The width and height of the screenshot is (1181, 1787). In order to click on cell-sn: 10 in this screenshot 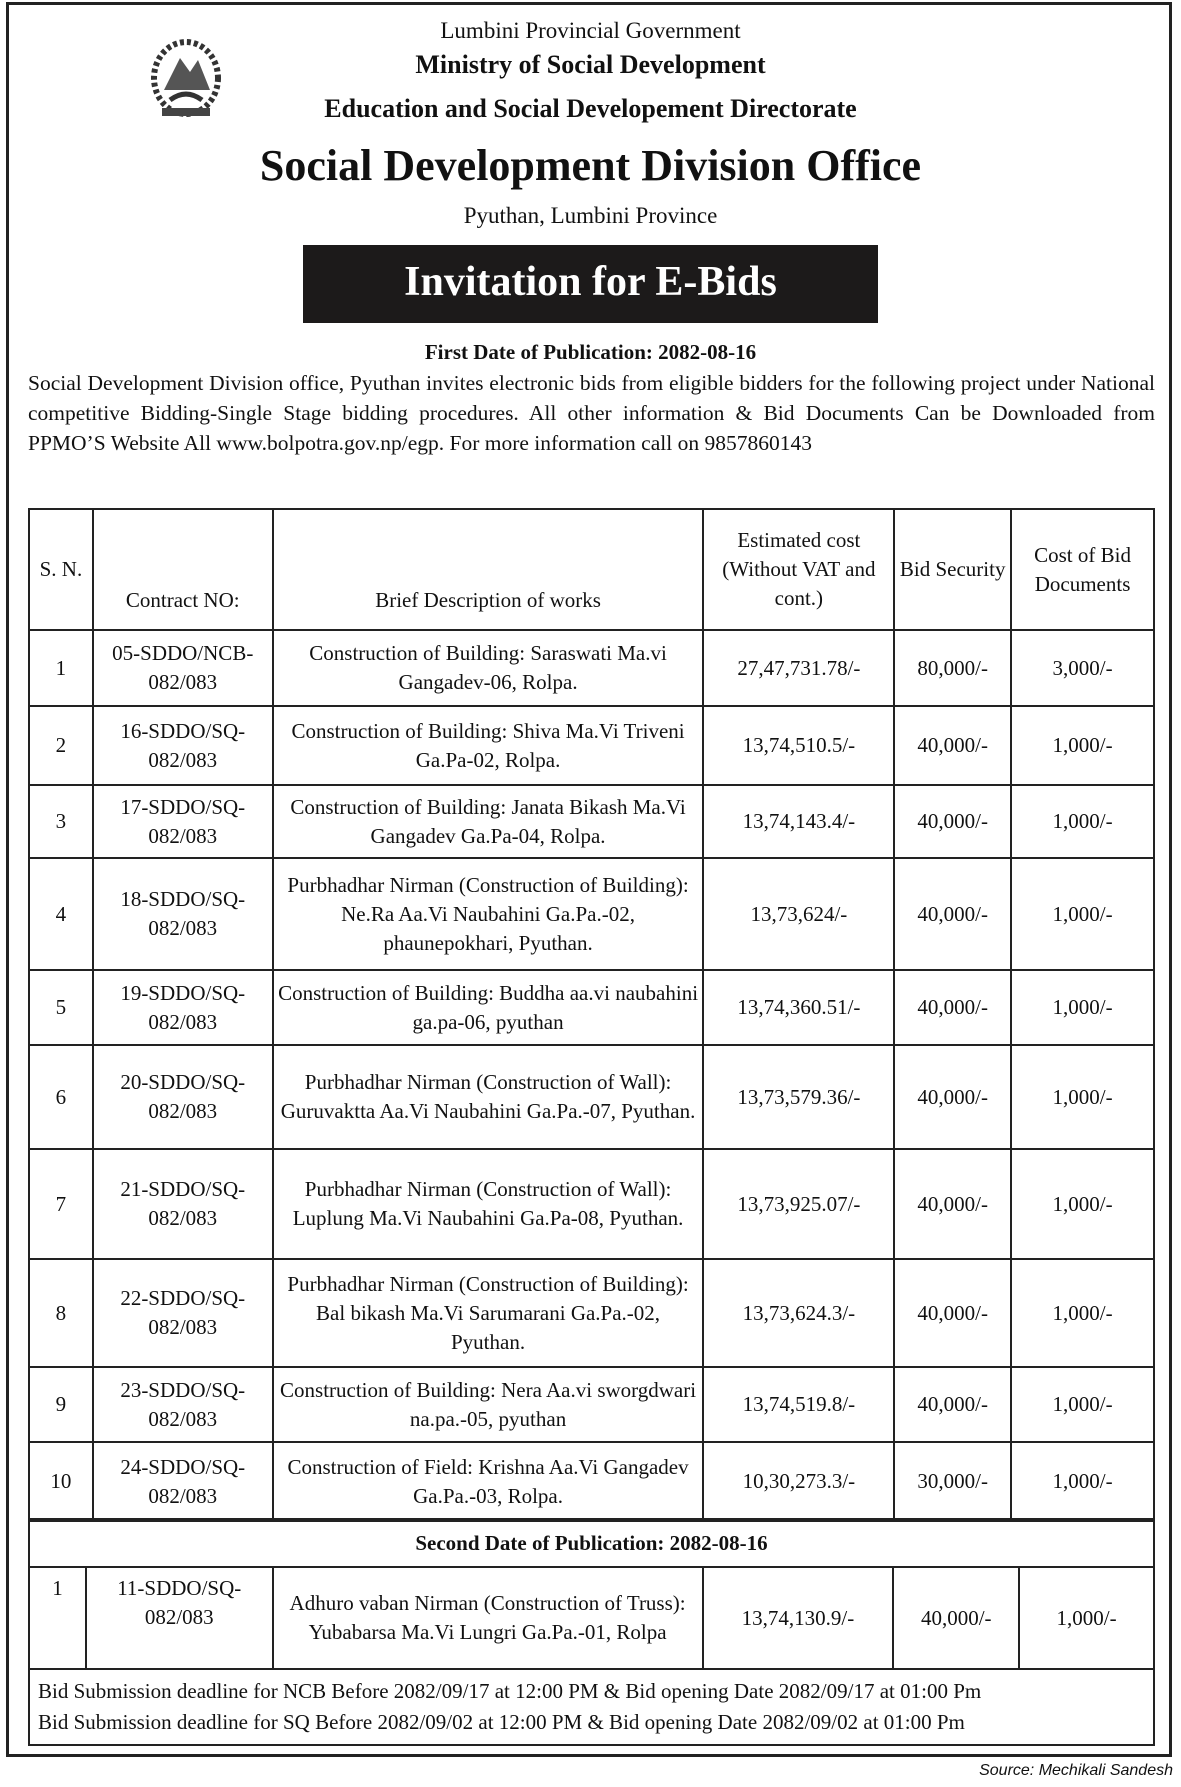, I will do `click(61, 1481)`.